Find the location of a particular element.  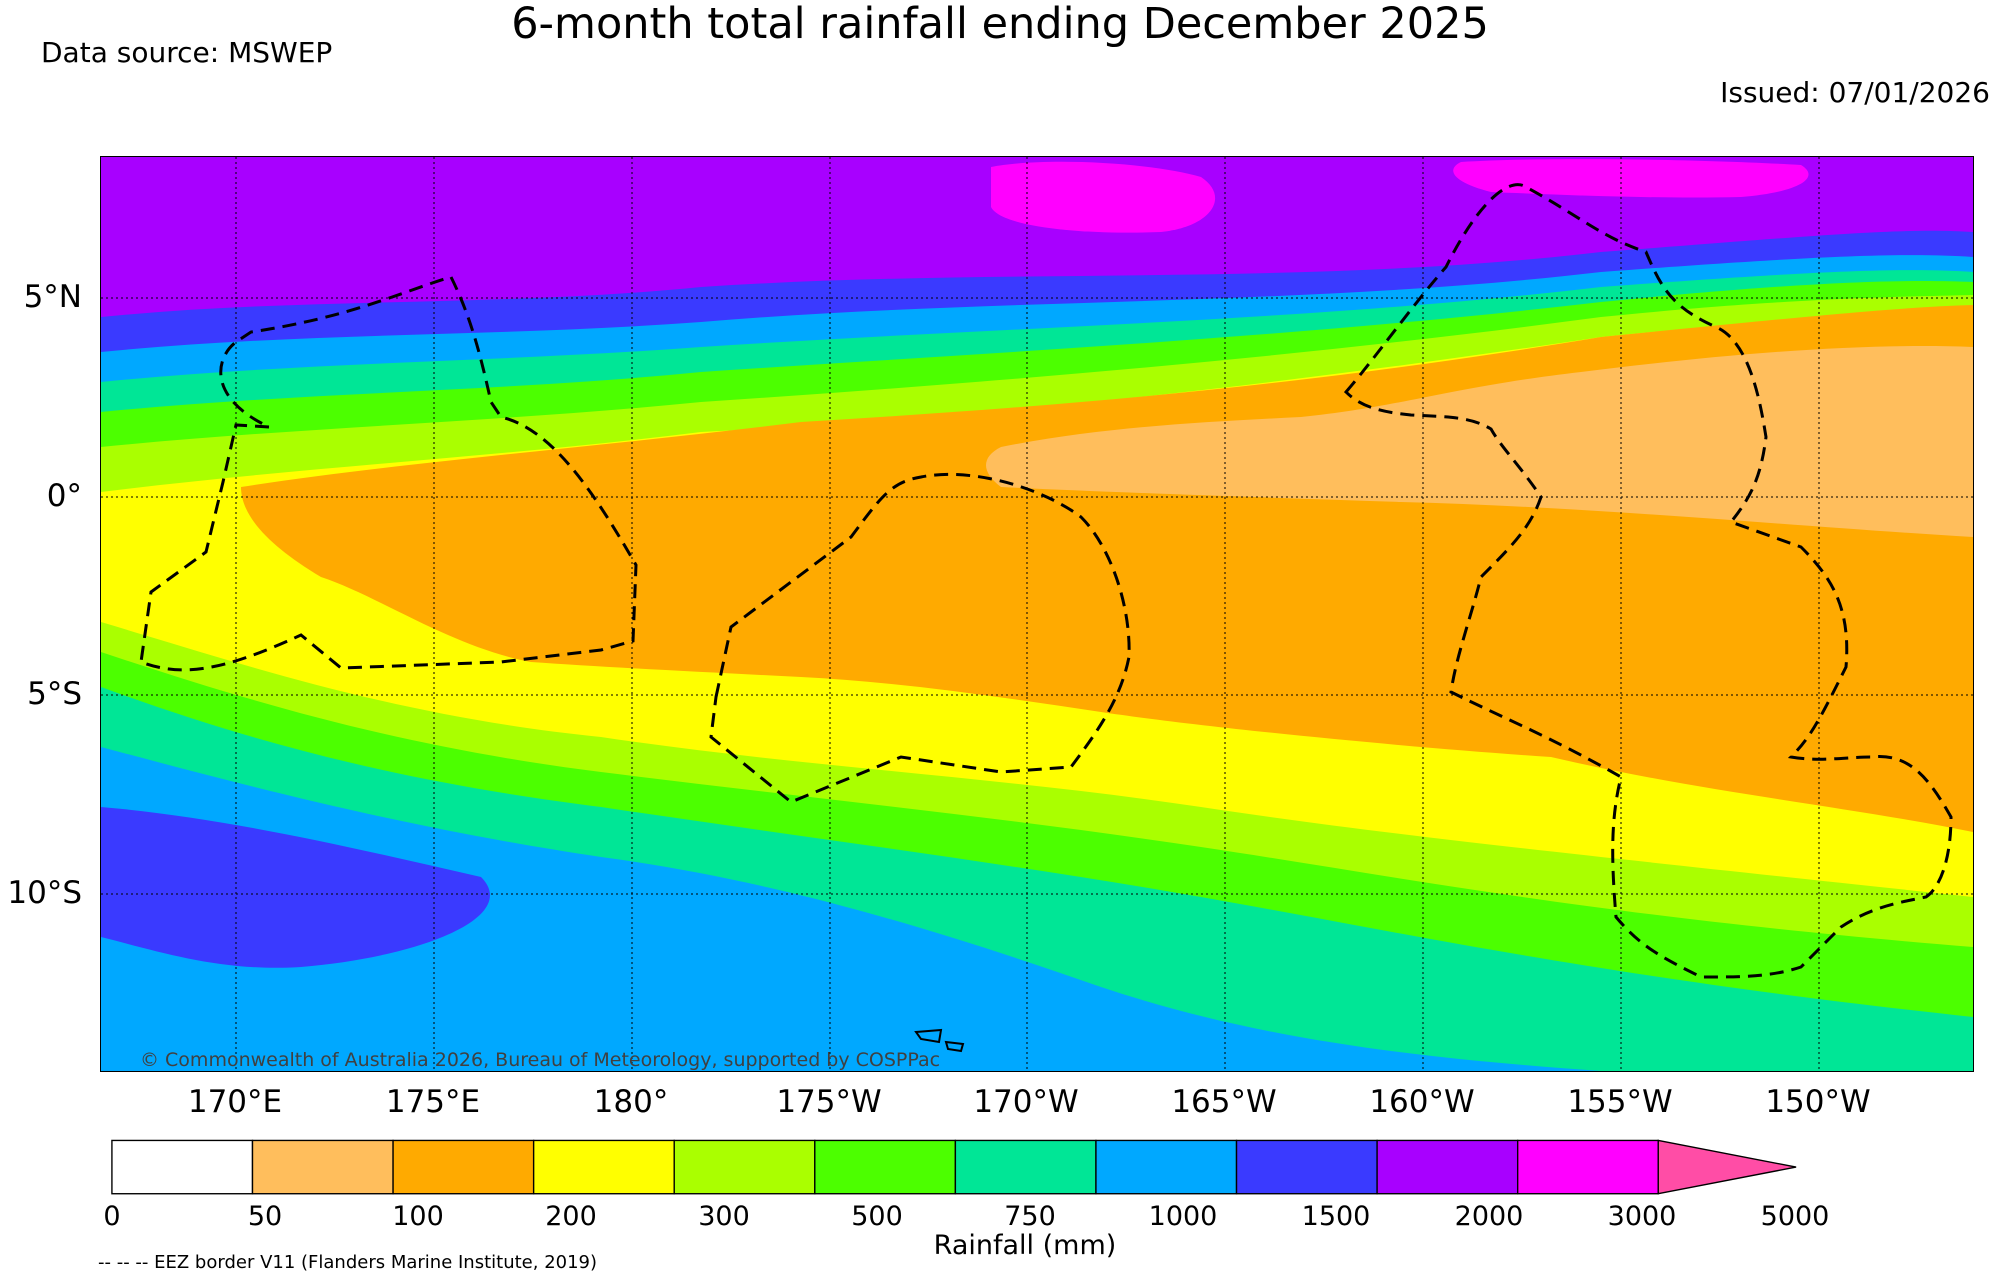

colorbar-tick-label: 0 is located at coordinates (112, 1216).